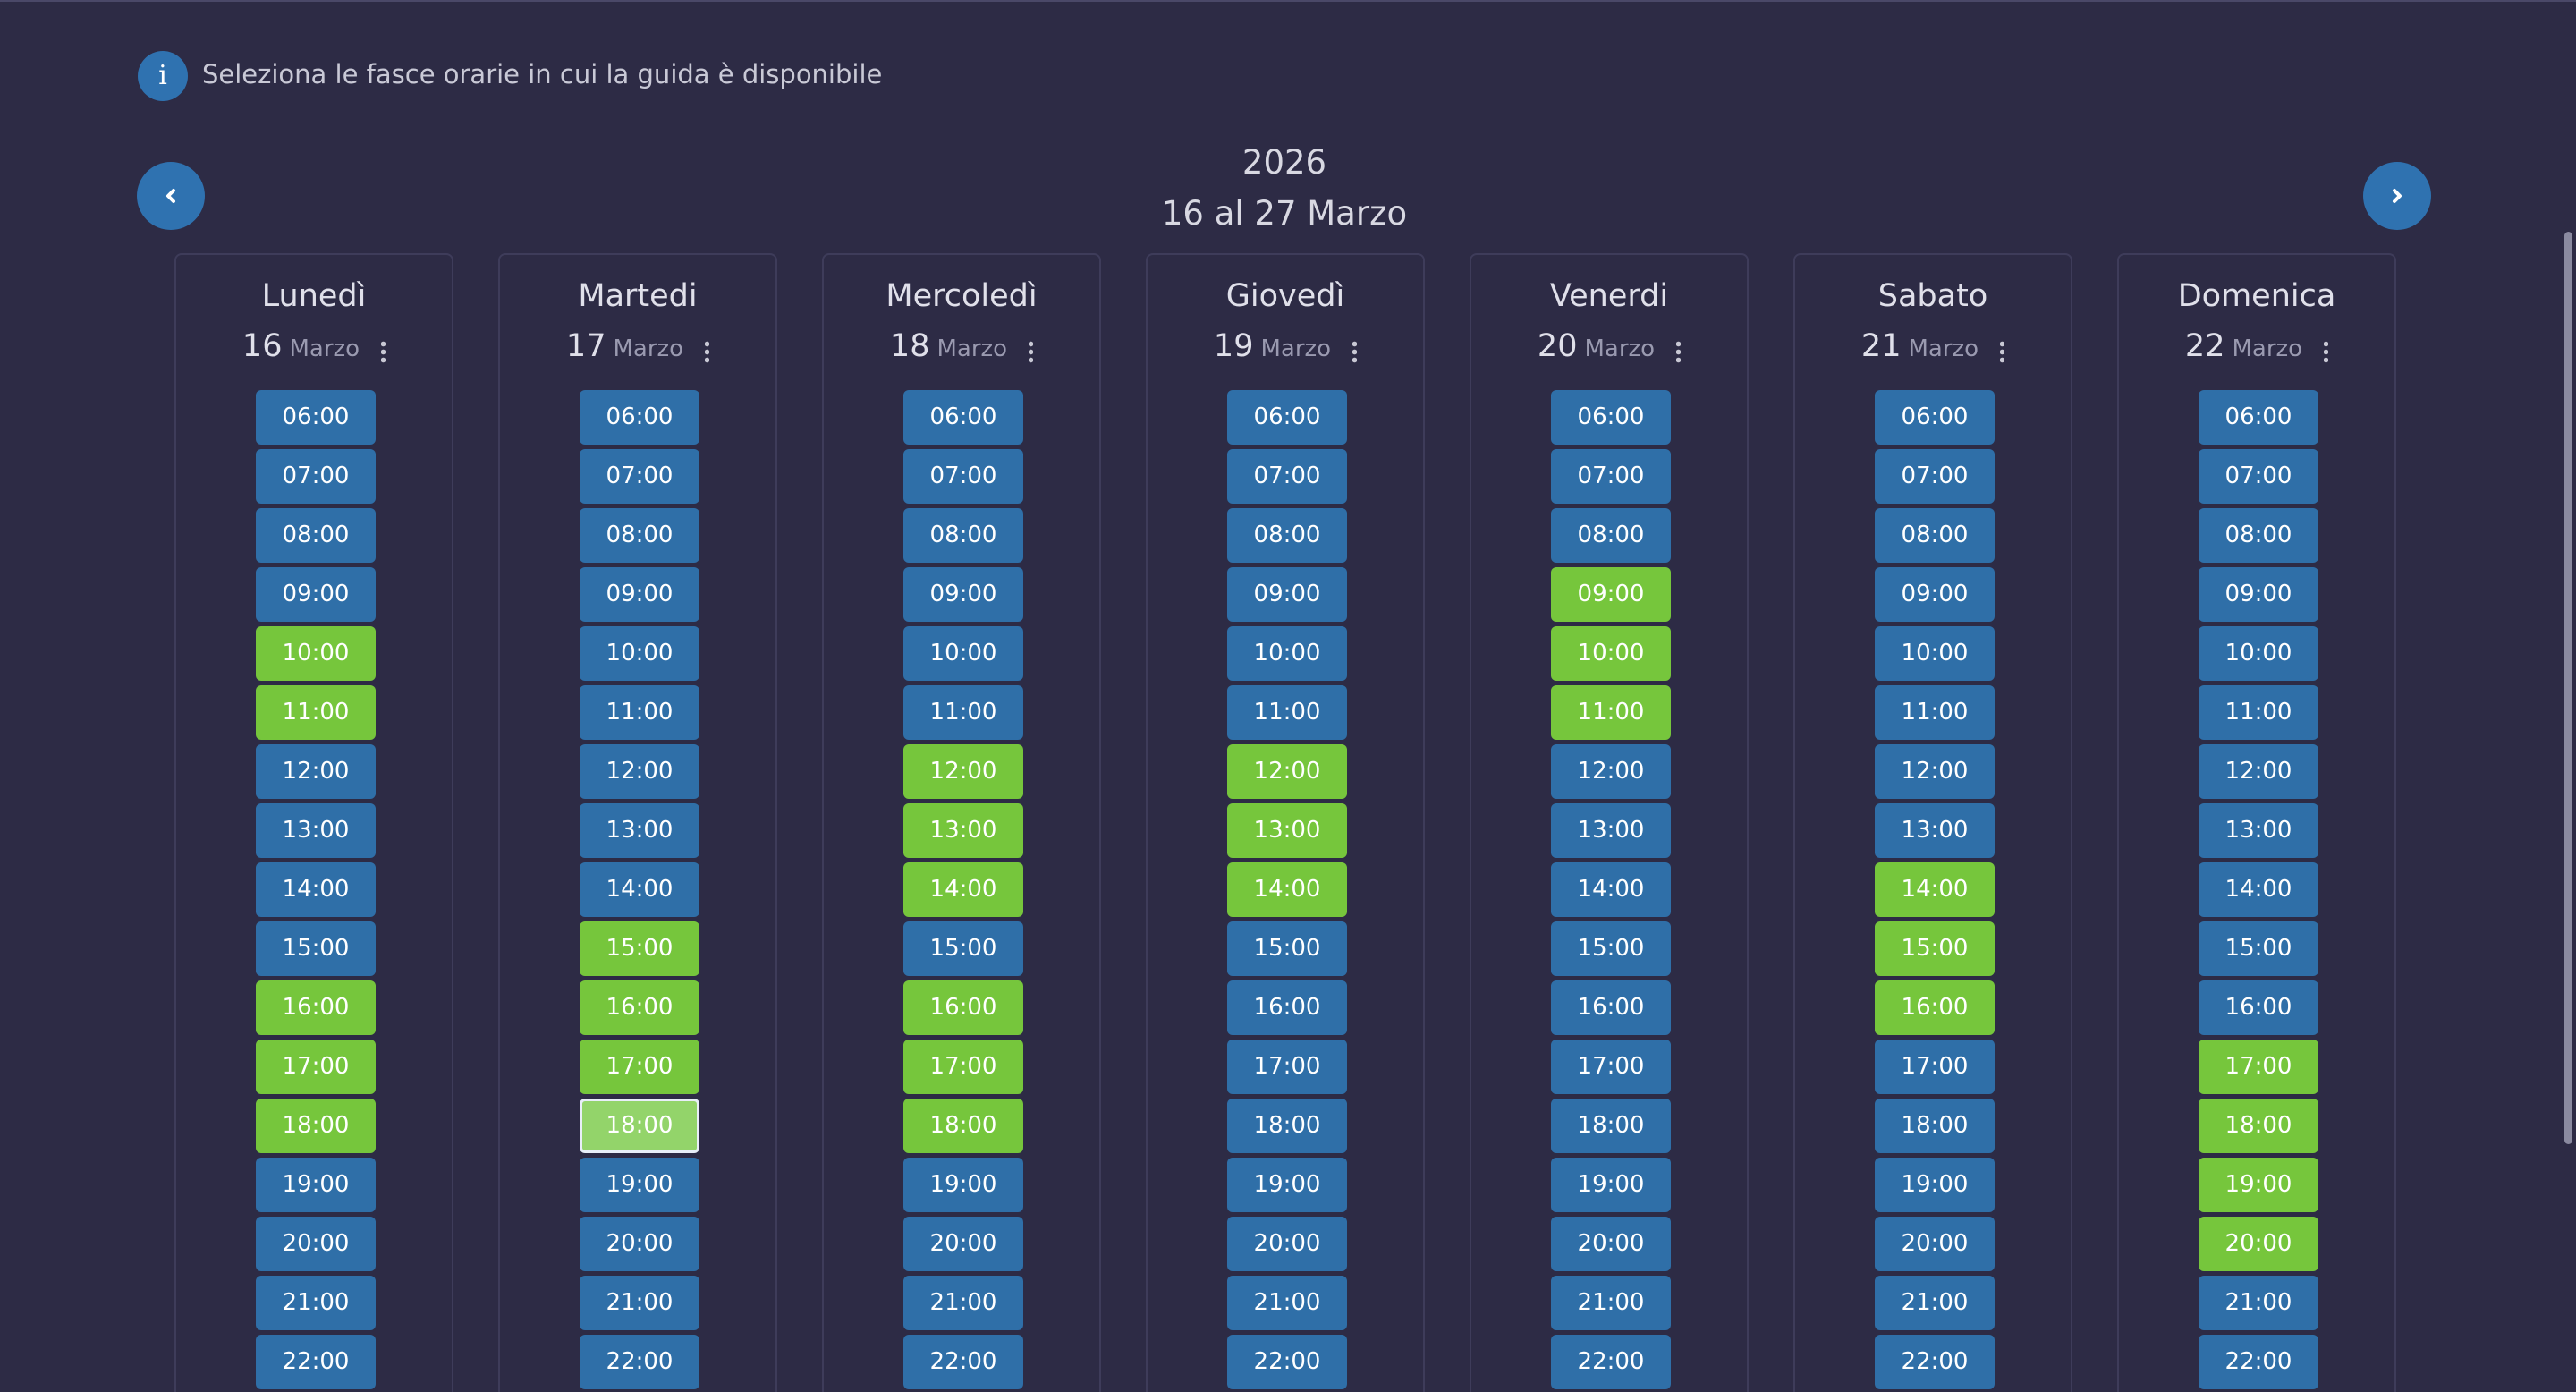 The width and height of the screenshot is (2576, 1392). What do you see at coordinates (2397, 196) in the screenshot?
I see `next-button` at bounding box center [2397, 196].